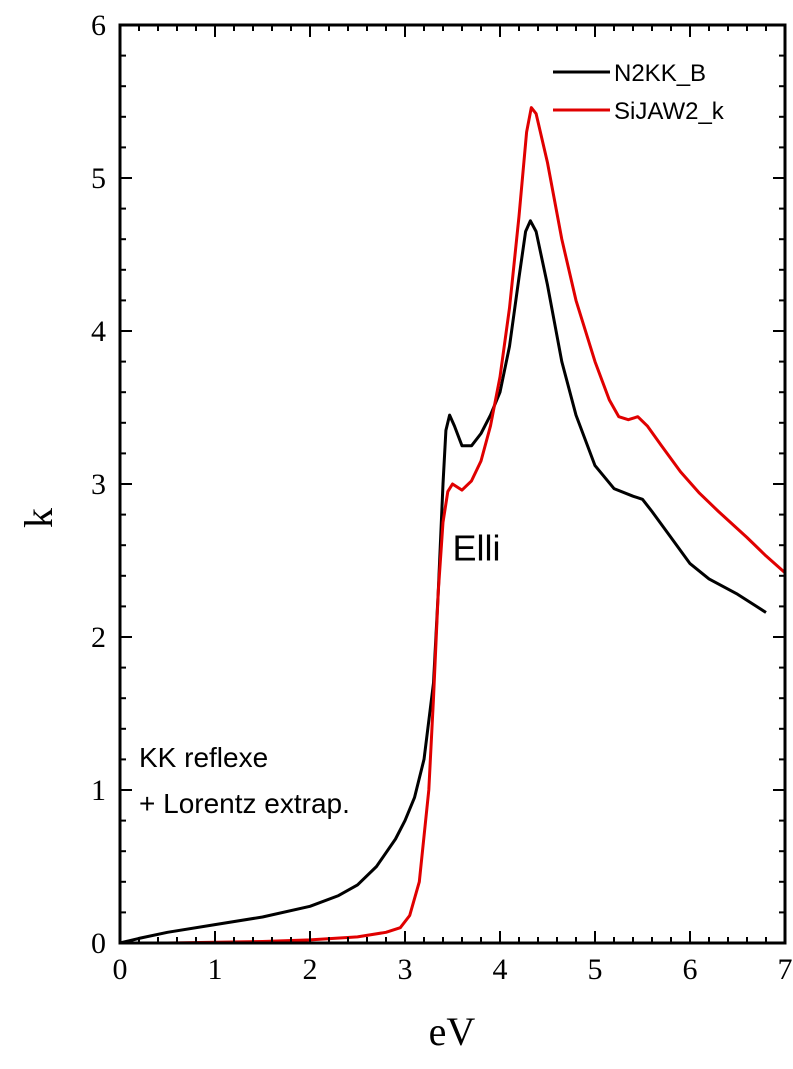 The image size is (793, 1069). Describe the element at coordinates (215, 969) in the screenshot. I see `x-tick-label: 1` at that location.